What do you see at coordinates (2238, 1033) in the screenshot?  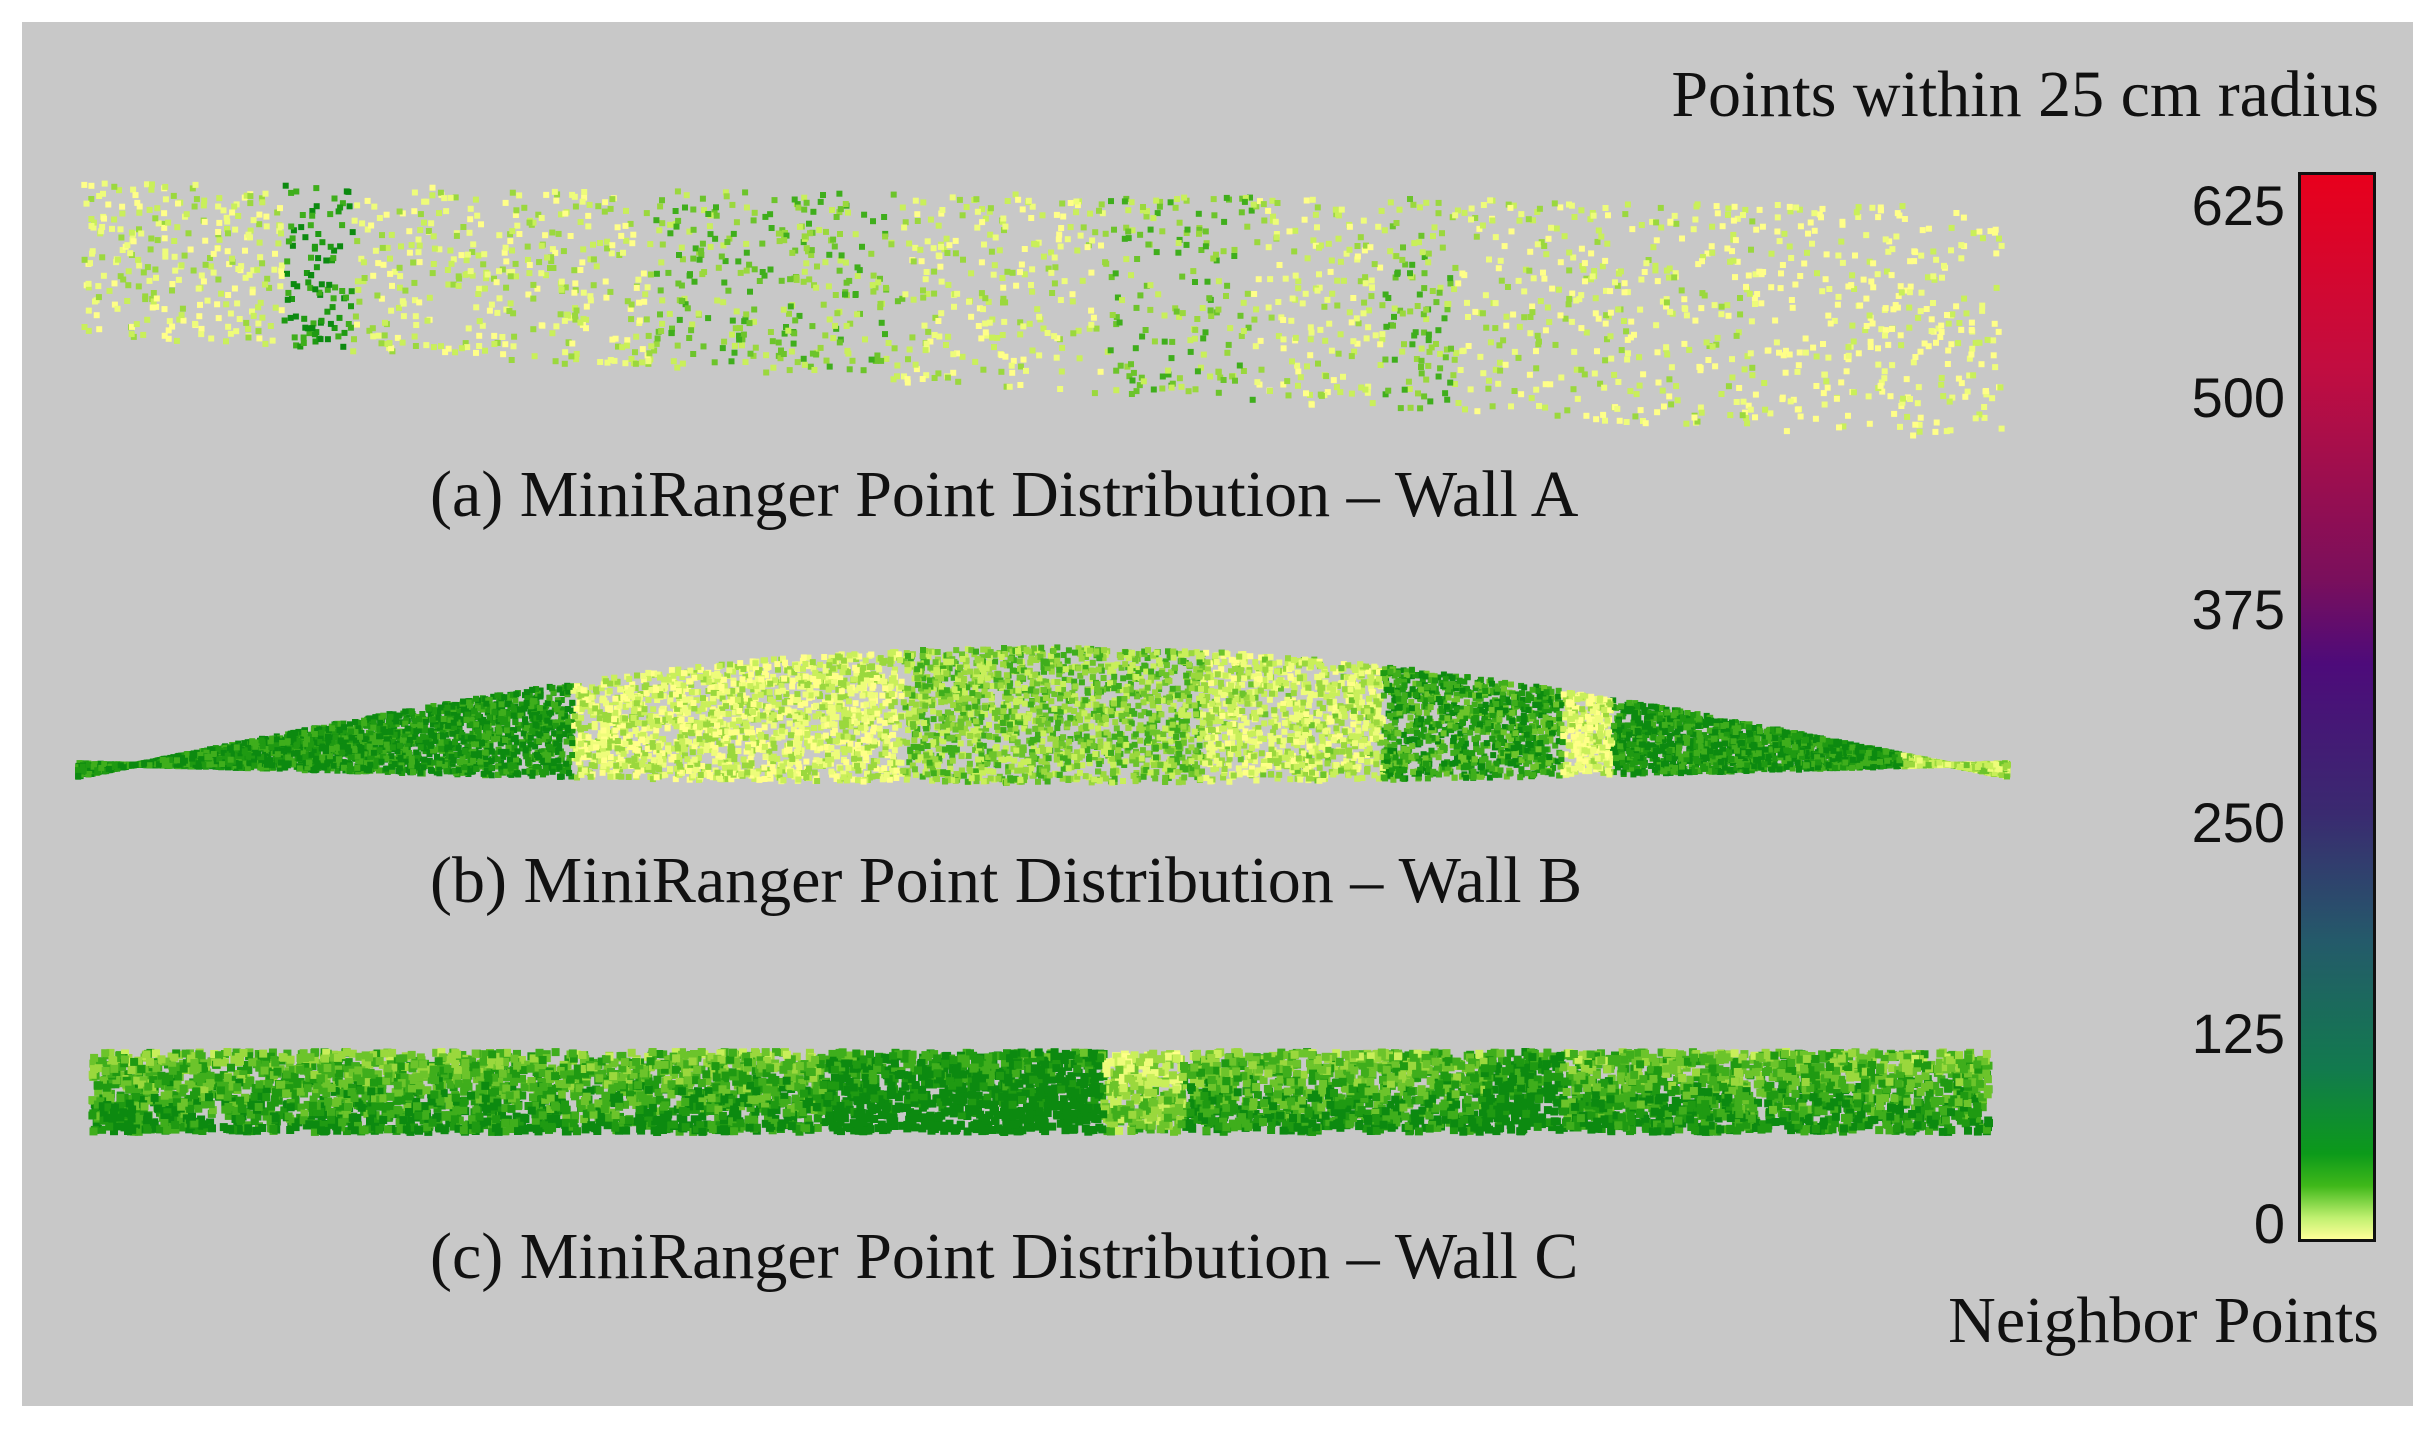 I see `colorbar-tick-125: 125` at bounding box center [2238, 1033].